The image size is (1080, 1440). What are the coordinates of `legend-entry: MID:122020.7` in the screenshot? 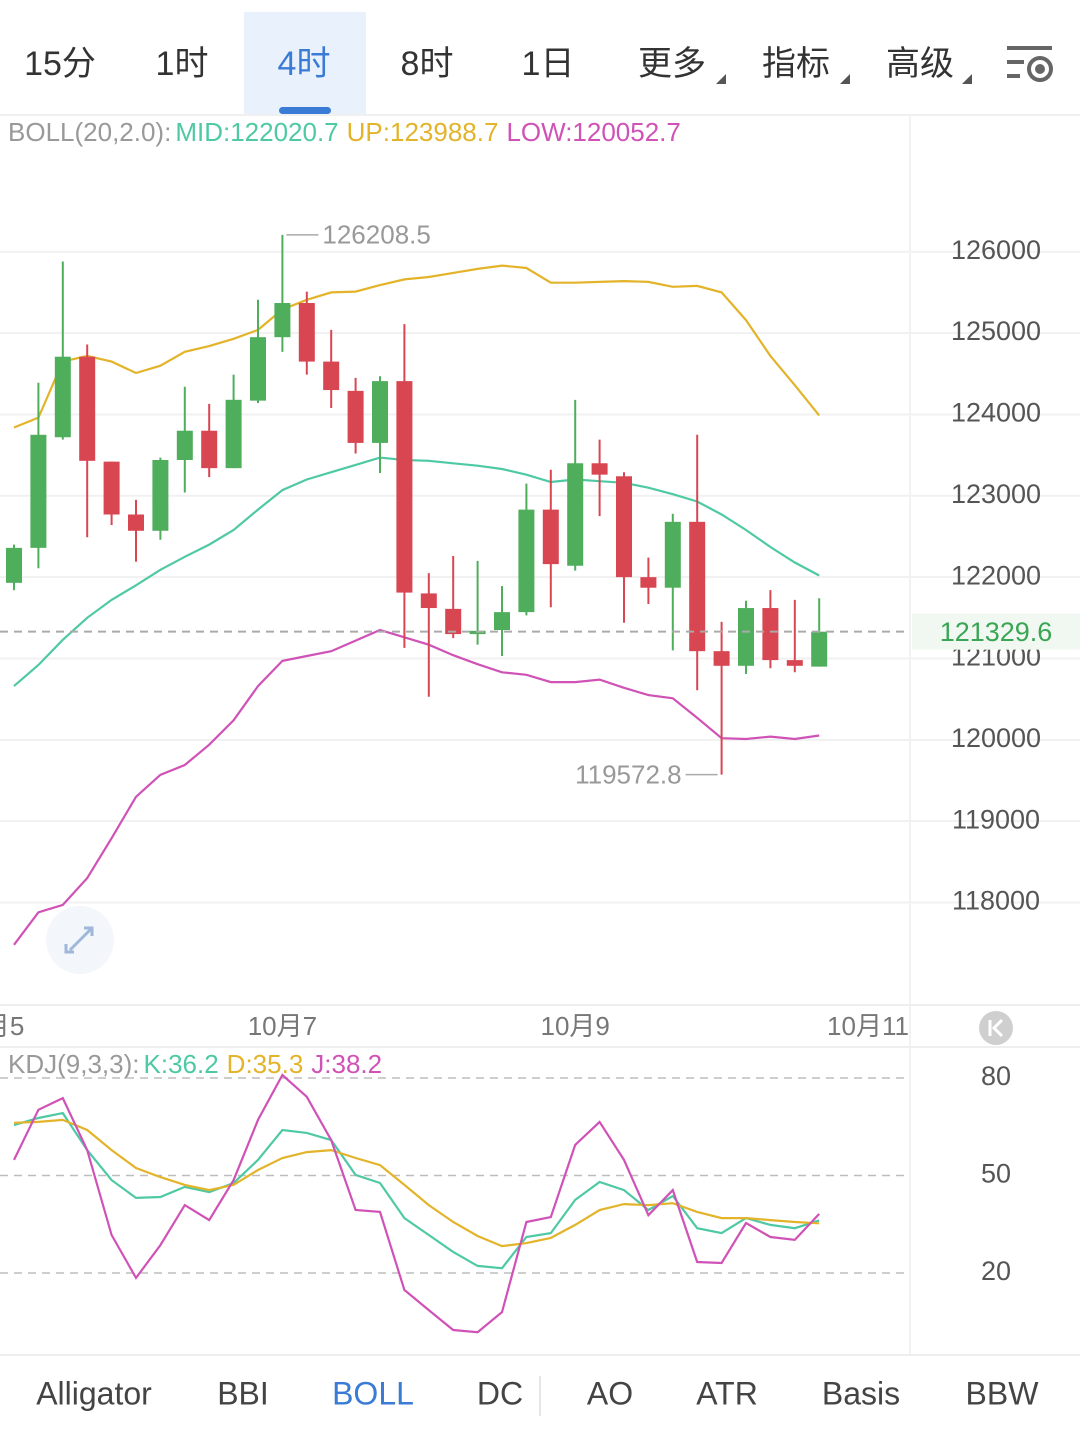 It's located at (256, 132).